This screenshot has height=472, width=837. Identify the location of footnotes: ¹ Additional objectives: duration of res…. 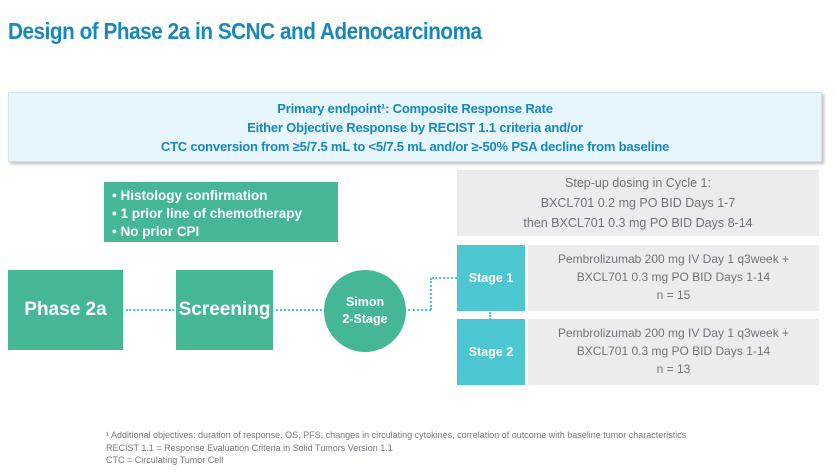
(396, 448).